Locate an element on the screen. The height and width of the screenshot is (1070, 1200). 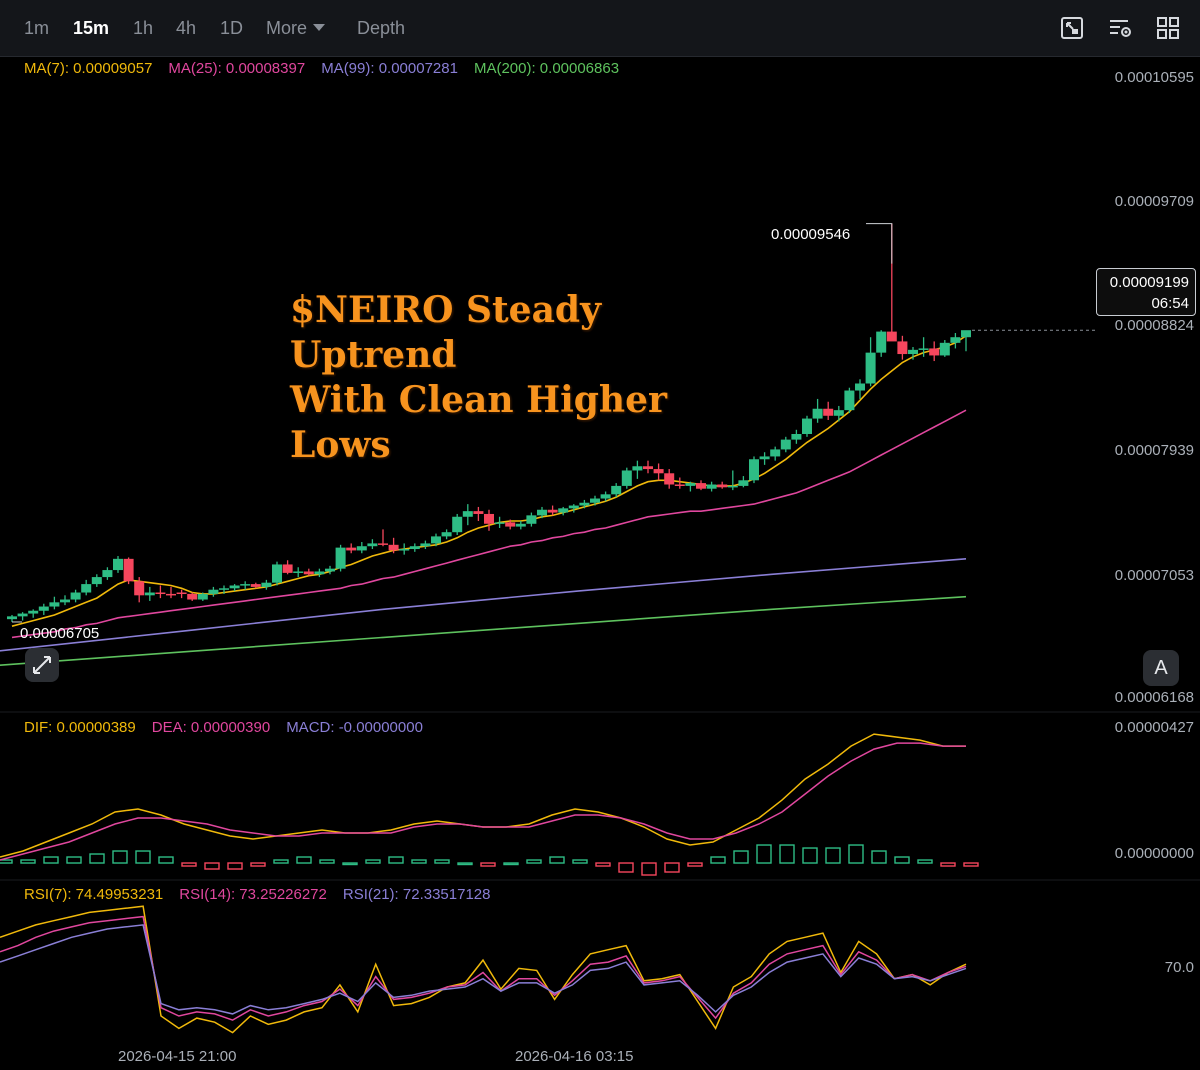
current-price-value: 0.00009199 is located at coordinates (1149, 282).